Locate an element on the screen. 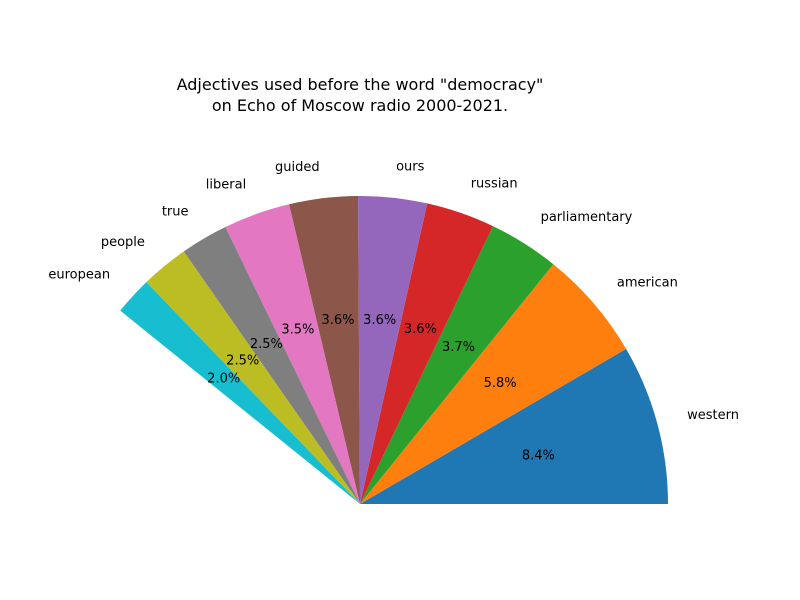  pie-slice-true is located at coordinates (271, 365).